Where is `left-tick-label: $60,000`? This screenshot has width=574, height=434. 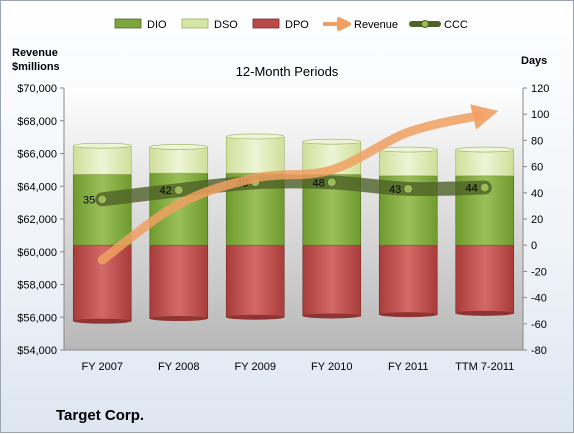
left-tick-label: $60,000 is located at coordinates (37, 253).